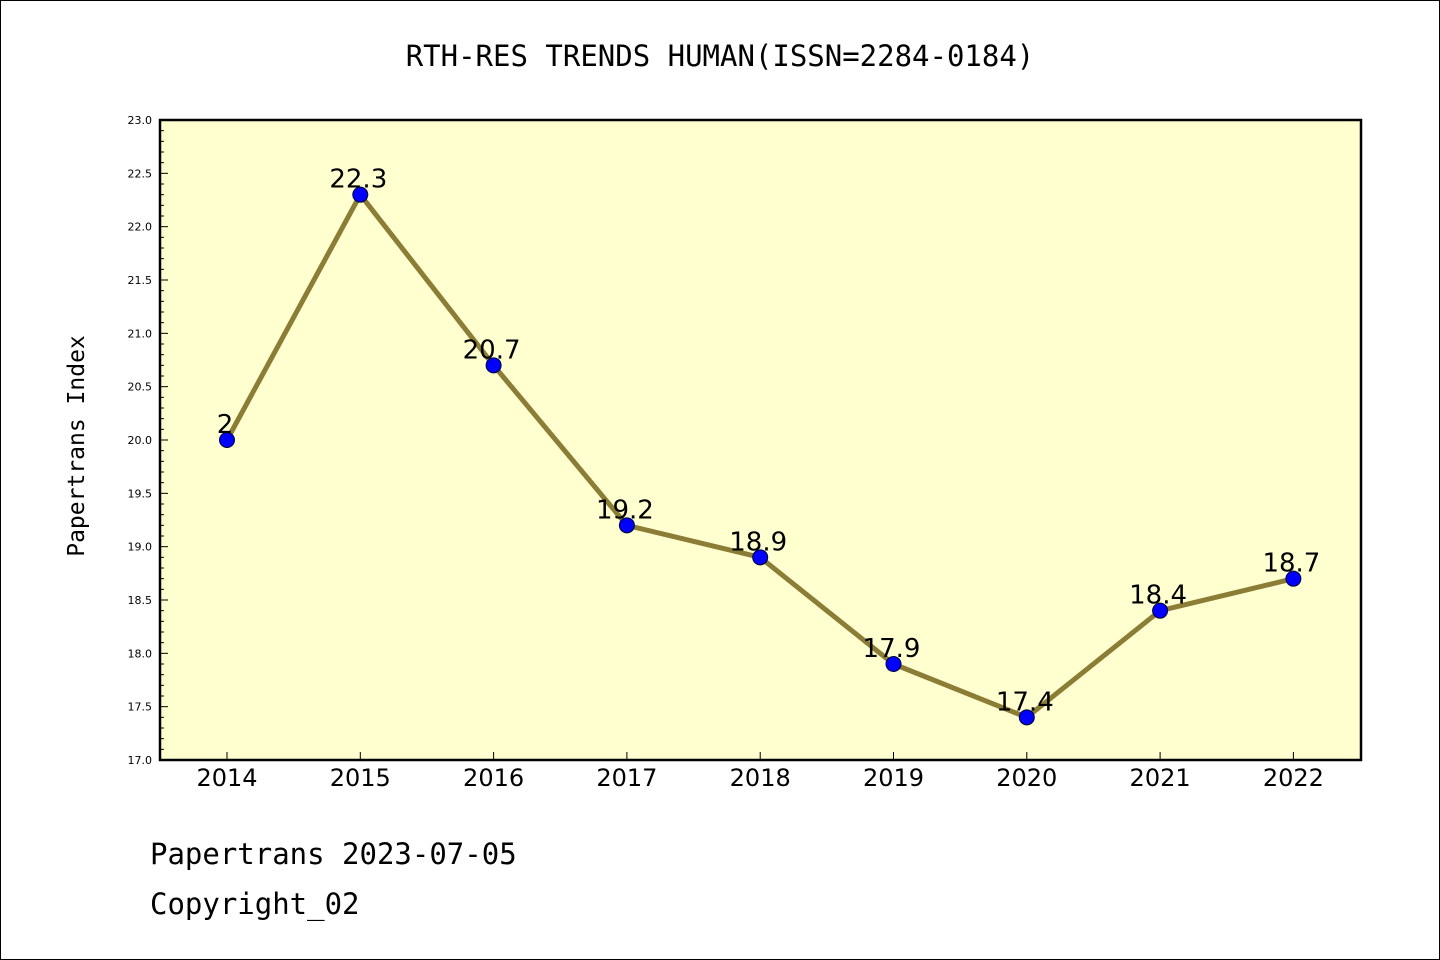 The width and height of the screenshot is (1440, 960). What do you see at coordinates (255, 904) in the screenshot?
I see `footer-copyright-text: Copyright_02` at bounding box center [255, 904].